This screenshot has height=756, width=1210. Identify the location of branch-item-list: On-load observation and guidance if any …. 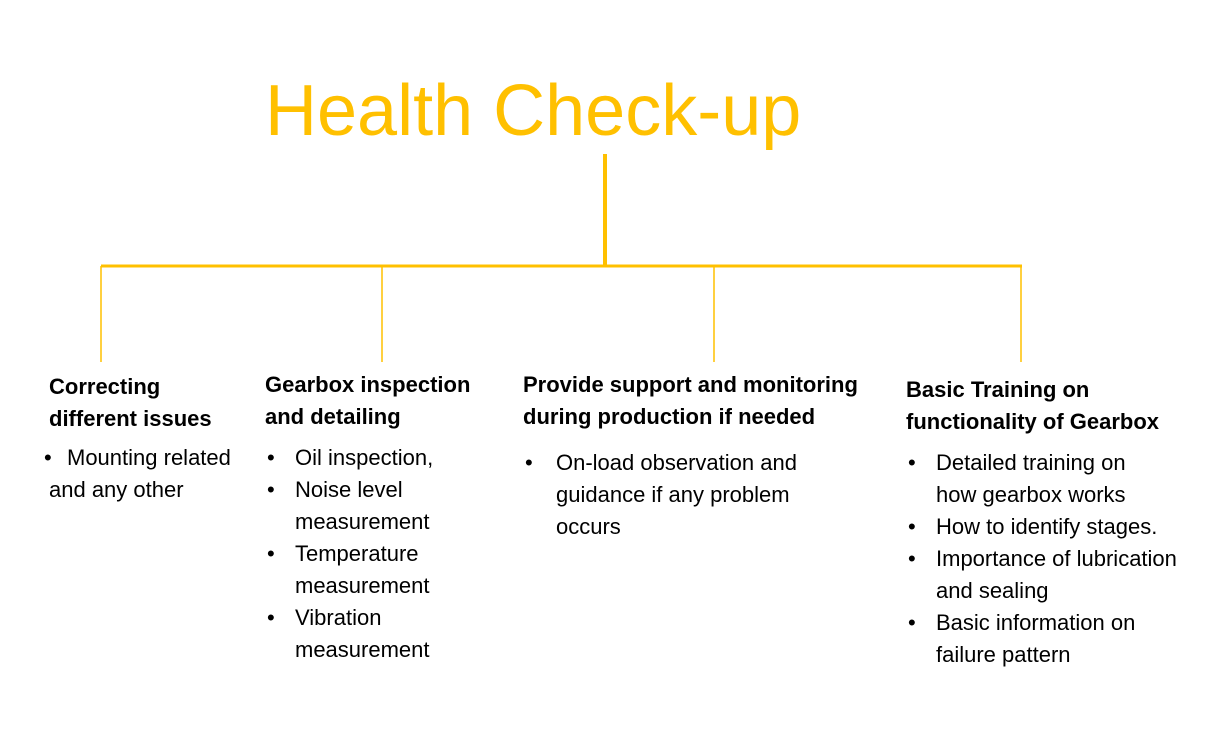
(708, 495).